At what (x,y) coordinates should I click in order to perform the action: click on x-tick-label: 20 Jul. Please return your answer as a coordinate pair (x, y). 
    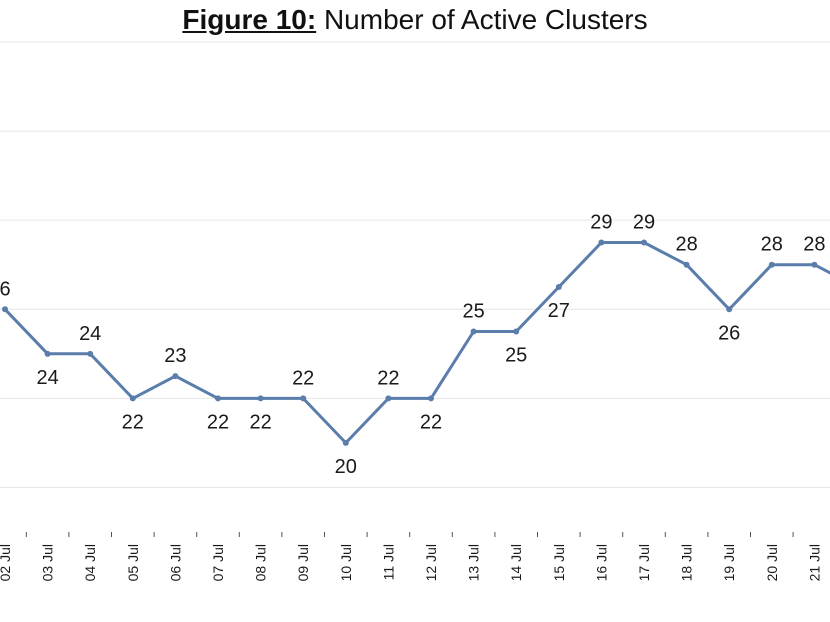
    Looking at the image, I should click on (772, 562).